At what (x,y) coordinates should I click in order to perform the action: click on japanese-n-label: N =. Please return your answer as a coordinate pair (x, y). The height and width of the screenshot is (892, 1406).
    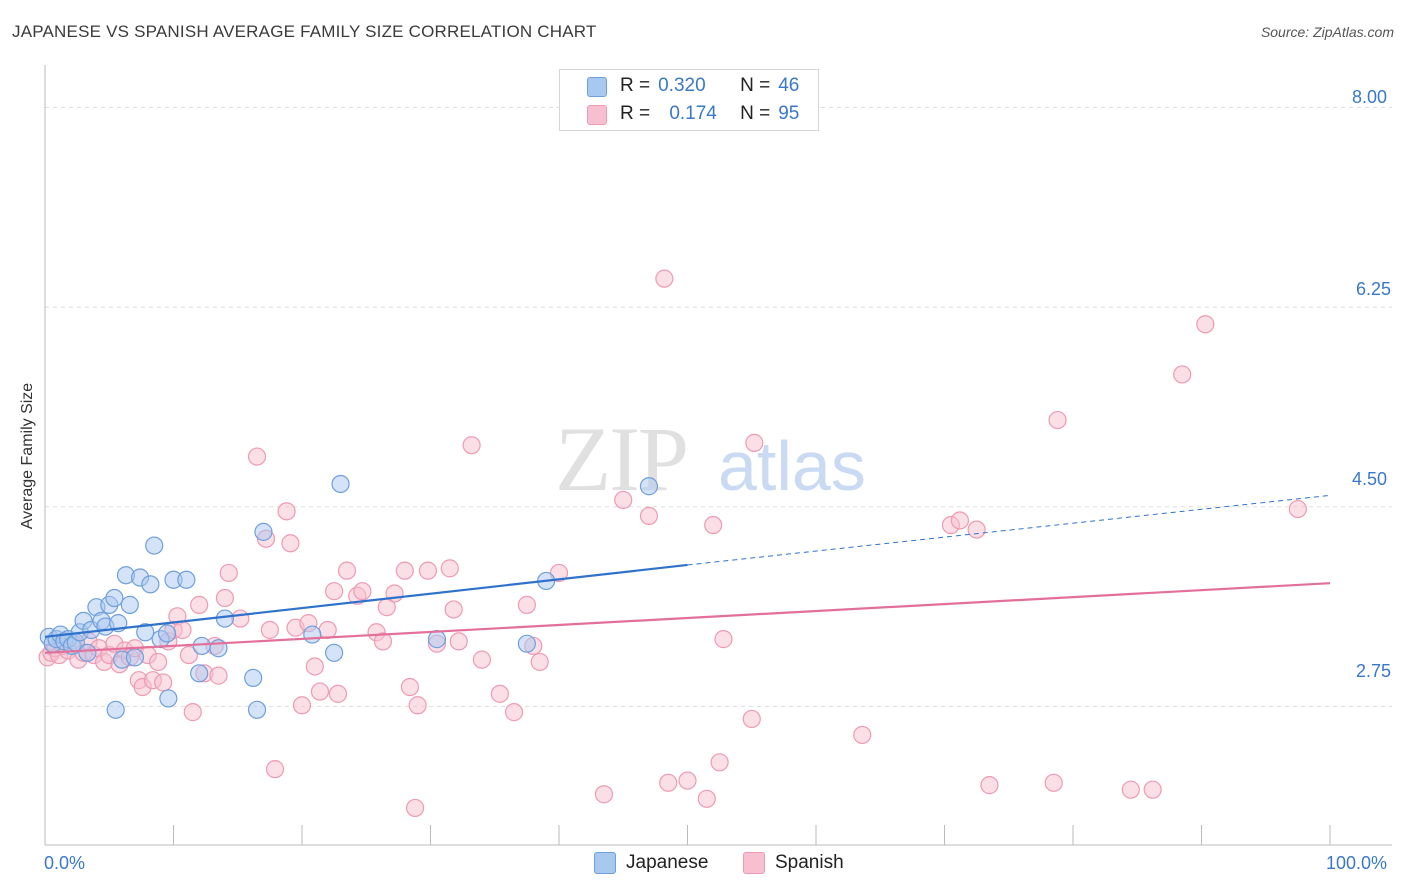
    Looking at the image, I should click on (755, 85).